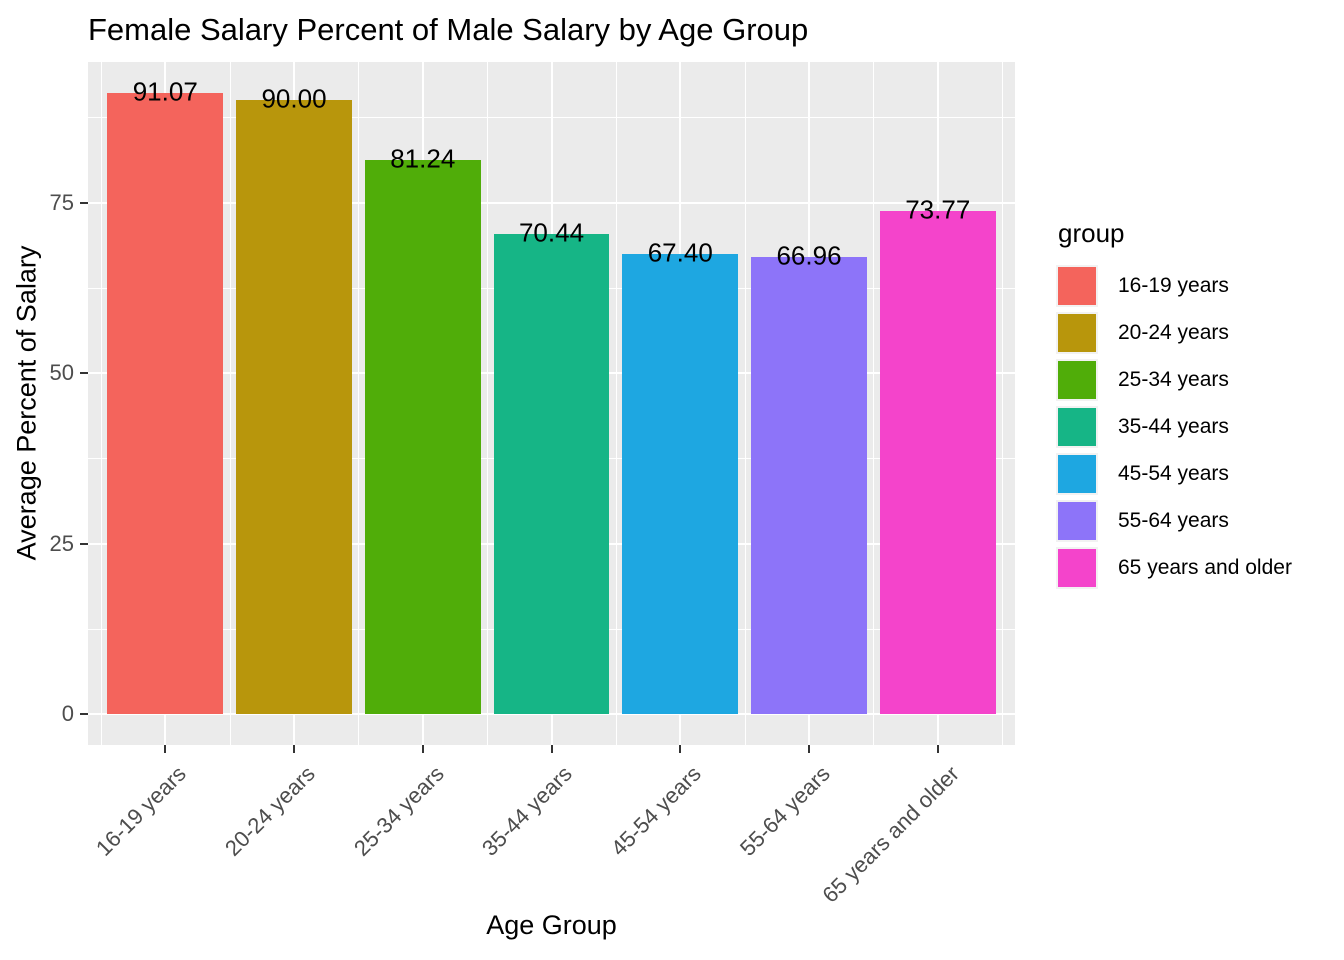 The height and width of the screenshot is (960, 1344). I want to click on bar-55-64-years, so click(809, 485).